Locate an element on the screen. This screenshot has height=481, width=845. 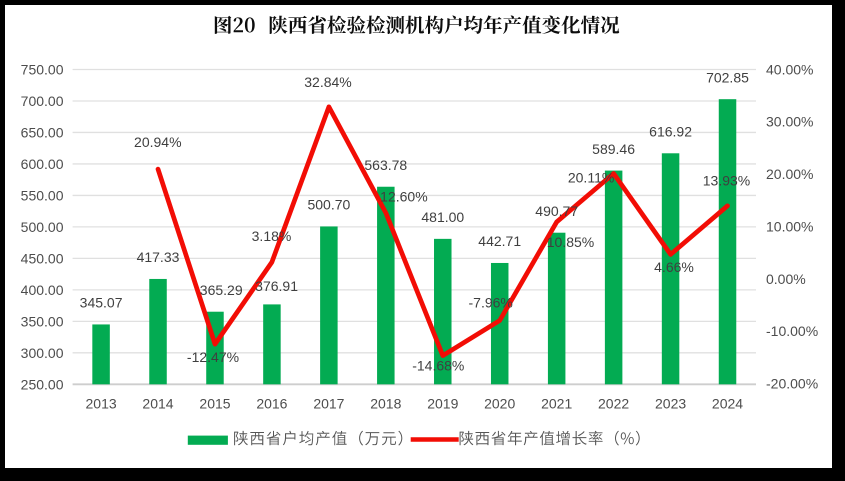
svg-text: 2015 is located at coordinates (214, 403).